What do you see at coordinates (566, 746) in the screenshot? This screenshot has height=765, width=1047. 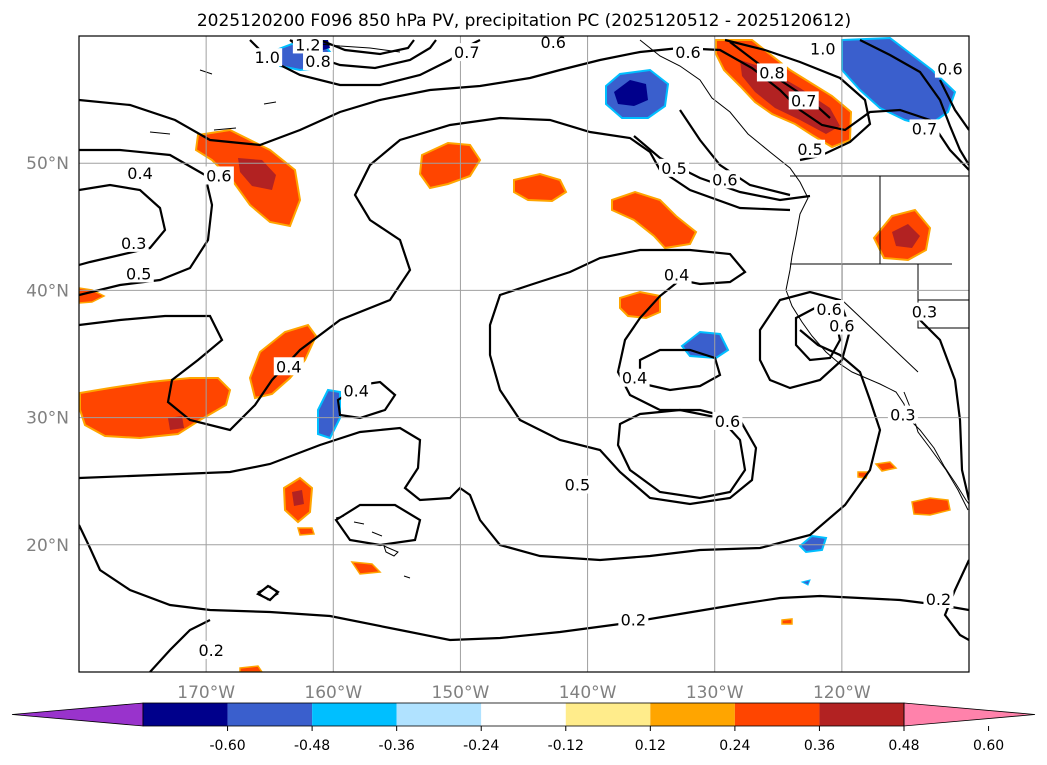 I see `colorbar-tick-label: -0.12` at bounding box center [566, 746].